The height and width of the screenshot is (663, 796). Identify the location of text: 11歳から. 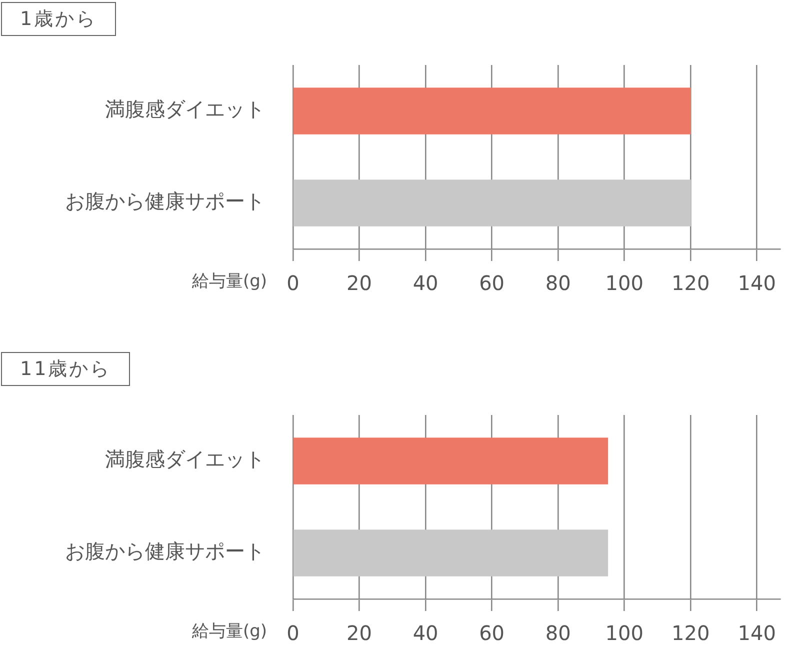
(65, 369).